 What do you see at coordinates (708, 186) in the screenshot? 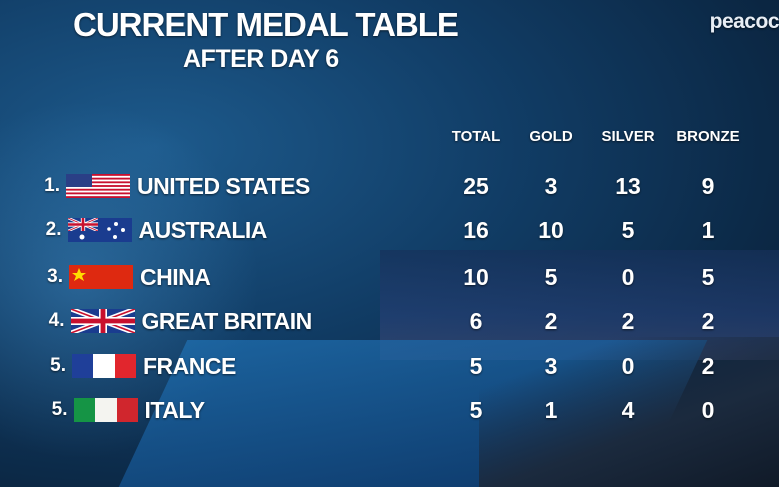
I see `medal-count: 9` at bounding box center [708, 186].